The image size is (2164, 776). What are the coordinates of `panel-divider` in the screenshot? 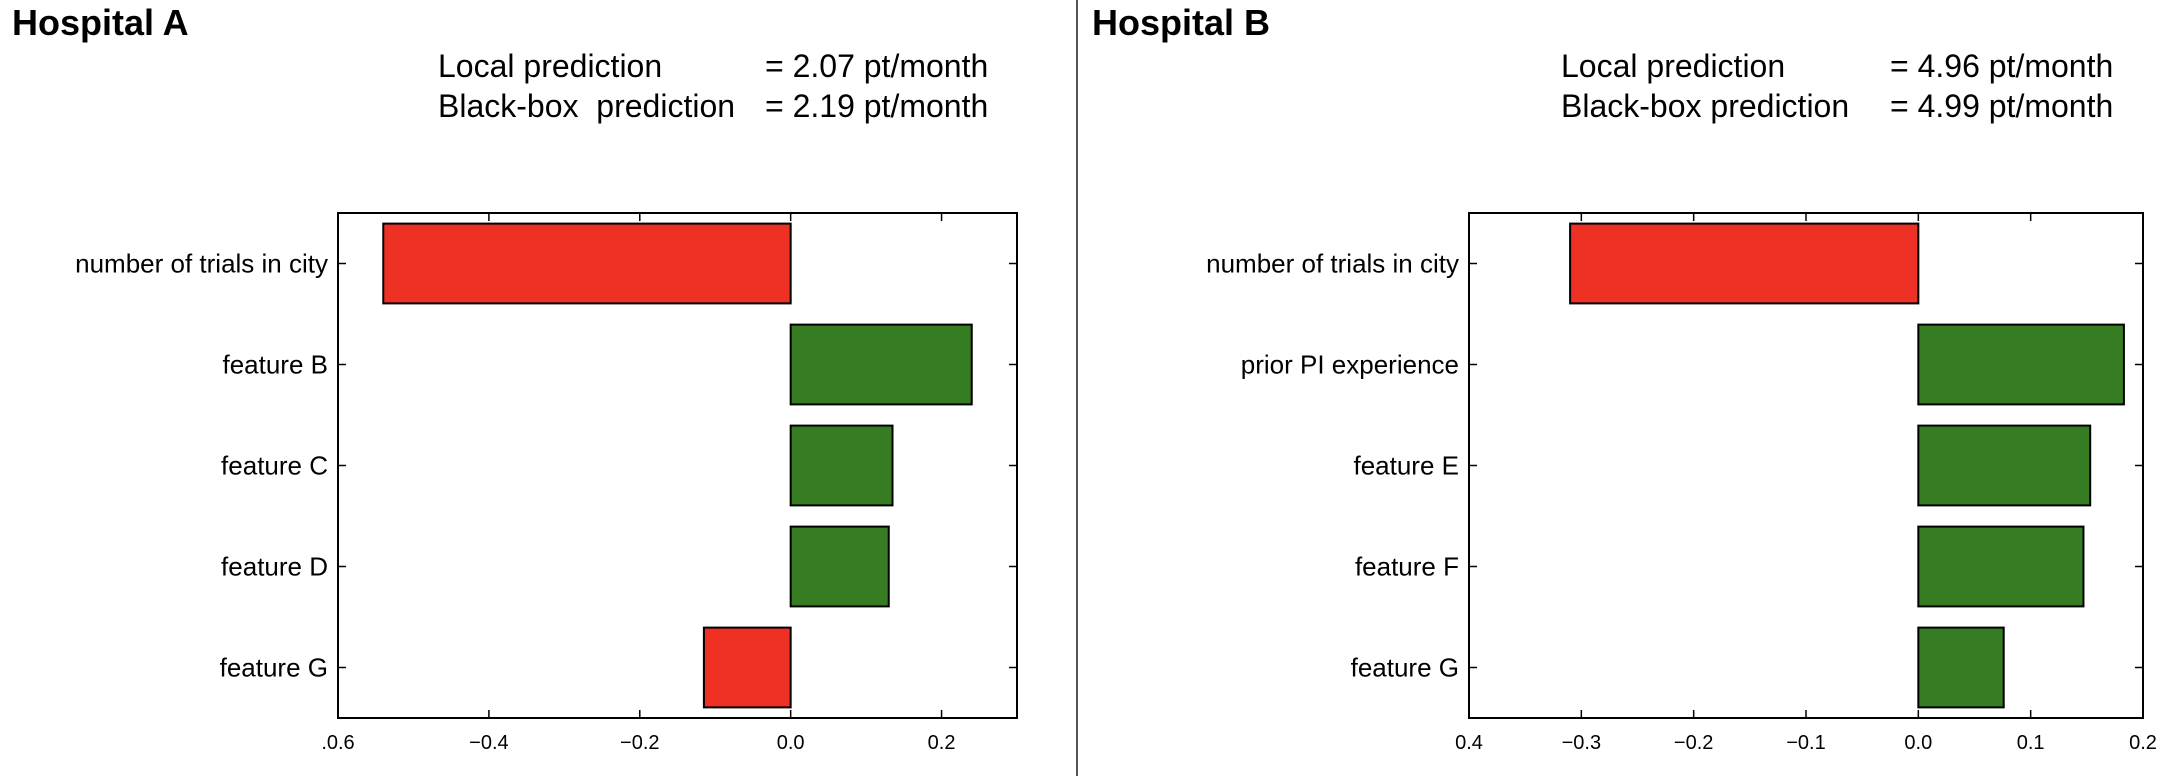 It's located at (1077, 388).